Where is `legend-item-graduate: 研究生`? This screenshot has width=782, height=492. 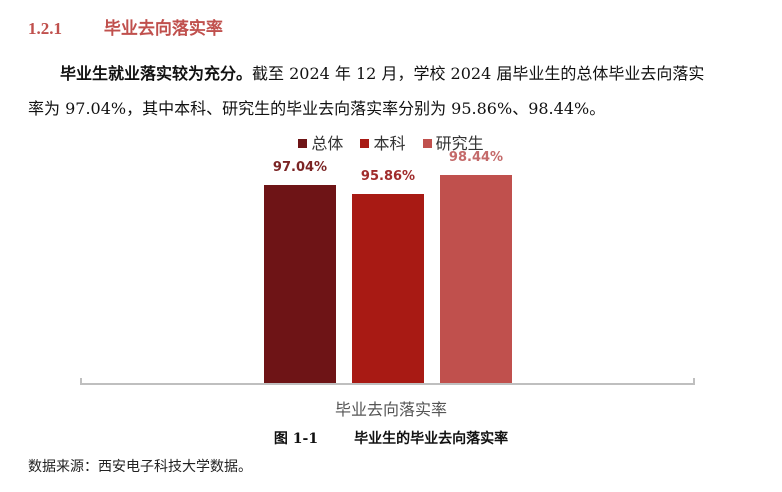
legend-item-graduate: 研究生 is located at coordinates (453, 142).